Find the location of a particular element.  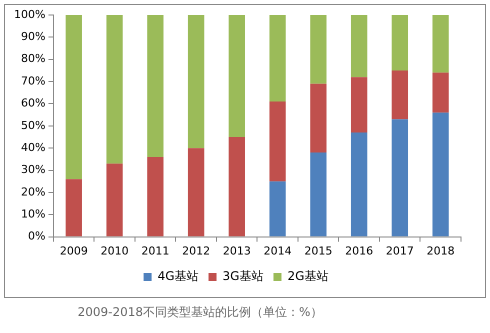

y-tick-label: 30% is located at coordinates (33, 169).